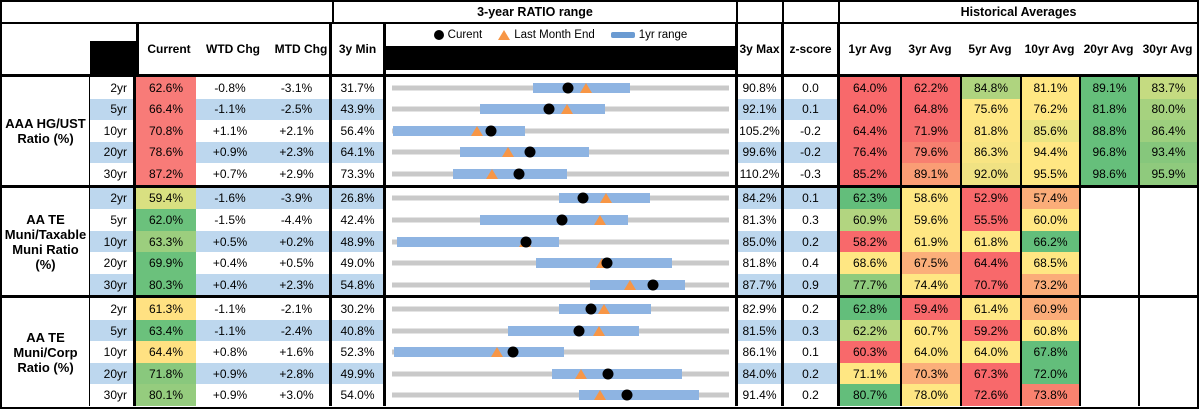 The width and height of the screenshot is (1199, 409). What do you see at coordinates (230, 130) in the screenshot?
I see `cell-wtd-chg: +1.1%` at bounding box center [230, 130].